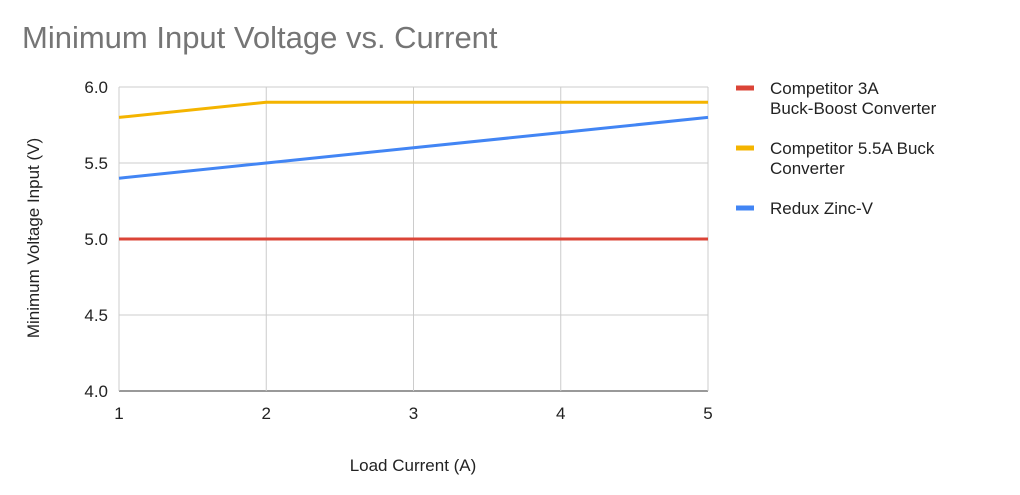  What do you see at coordinates (560, 413) in the screenshot?
I see `x-tick-label: 4` at bounding box center [560, 413].